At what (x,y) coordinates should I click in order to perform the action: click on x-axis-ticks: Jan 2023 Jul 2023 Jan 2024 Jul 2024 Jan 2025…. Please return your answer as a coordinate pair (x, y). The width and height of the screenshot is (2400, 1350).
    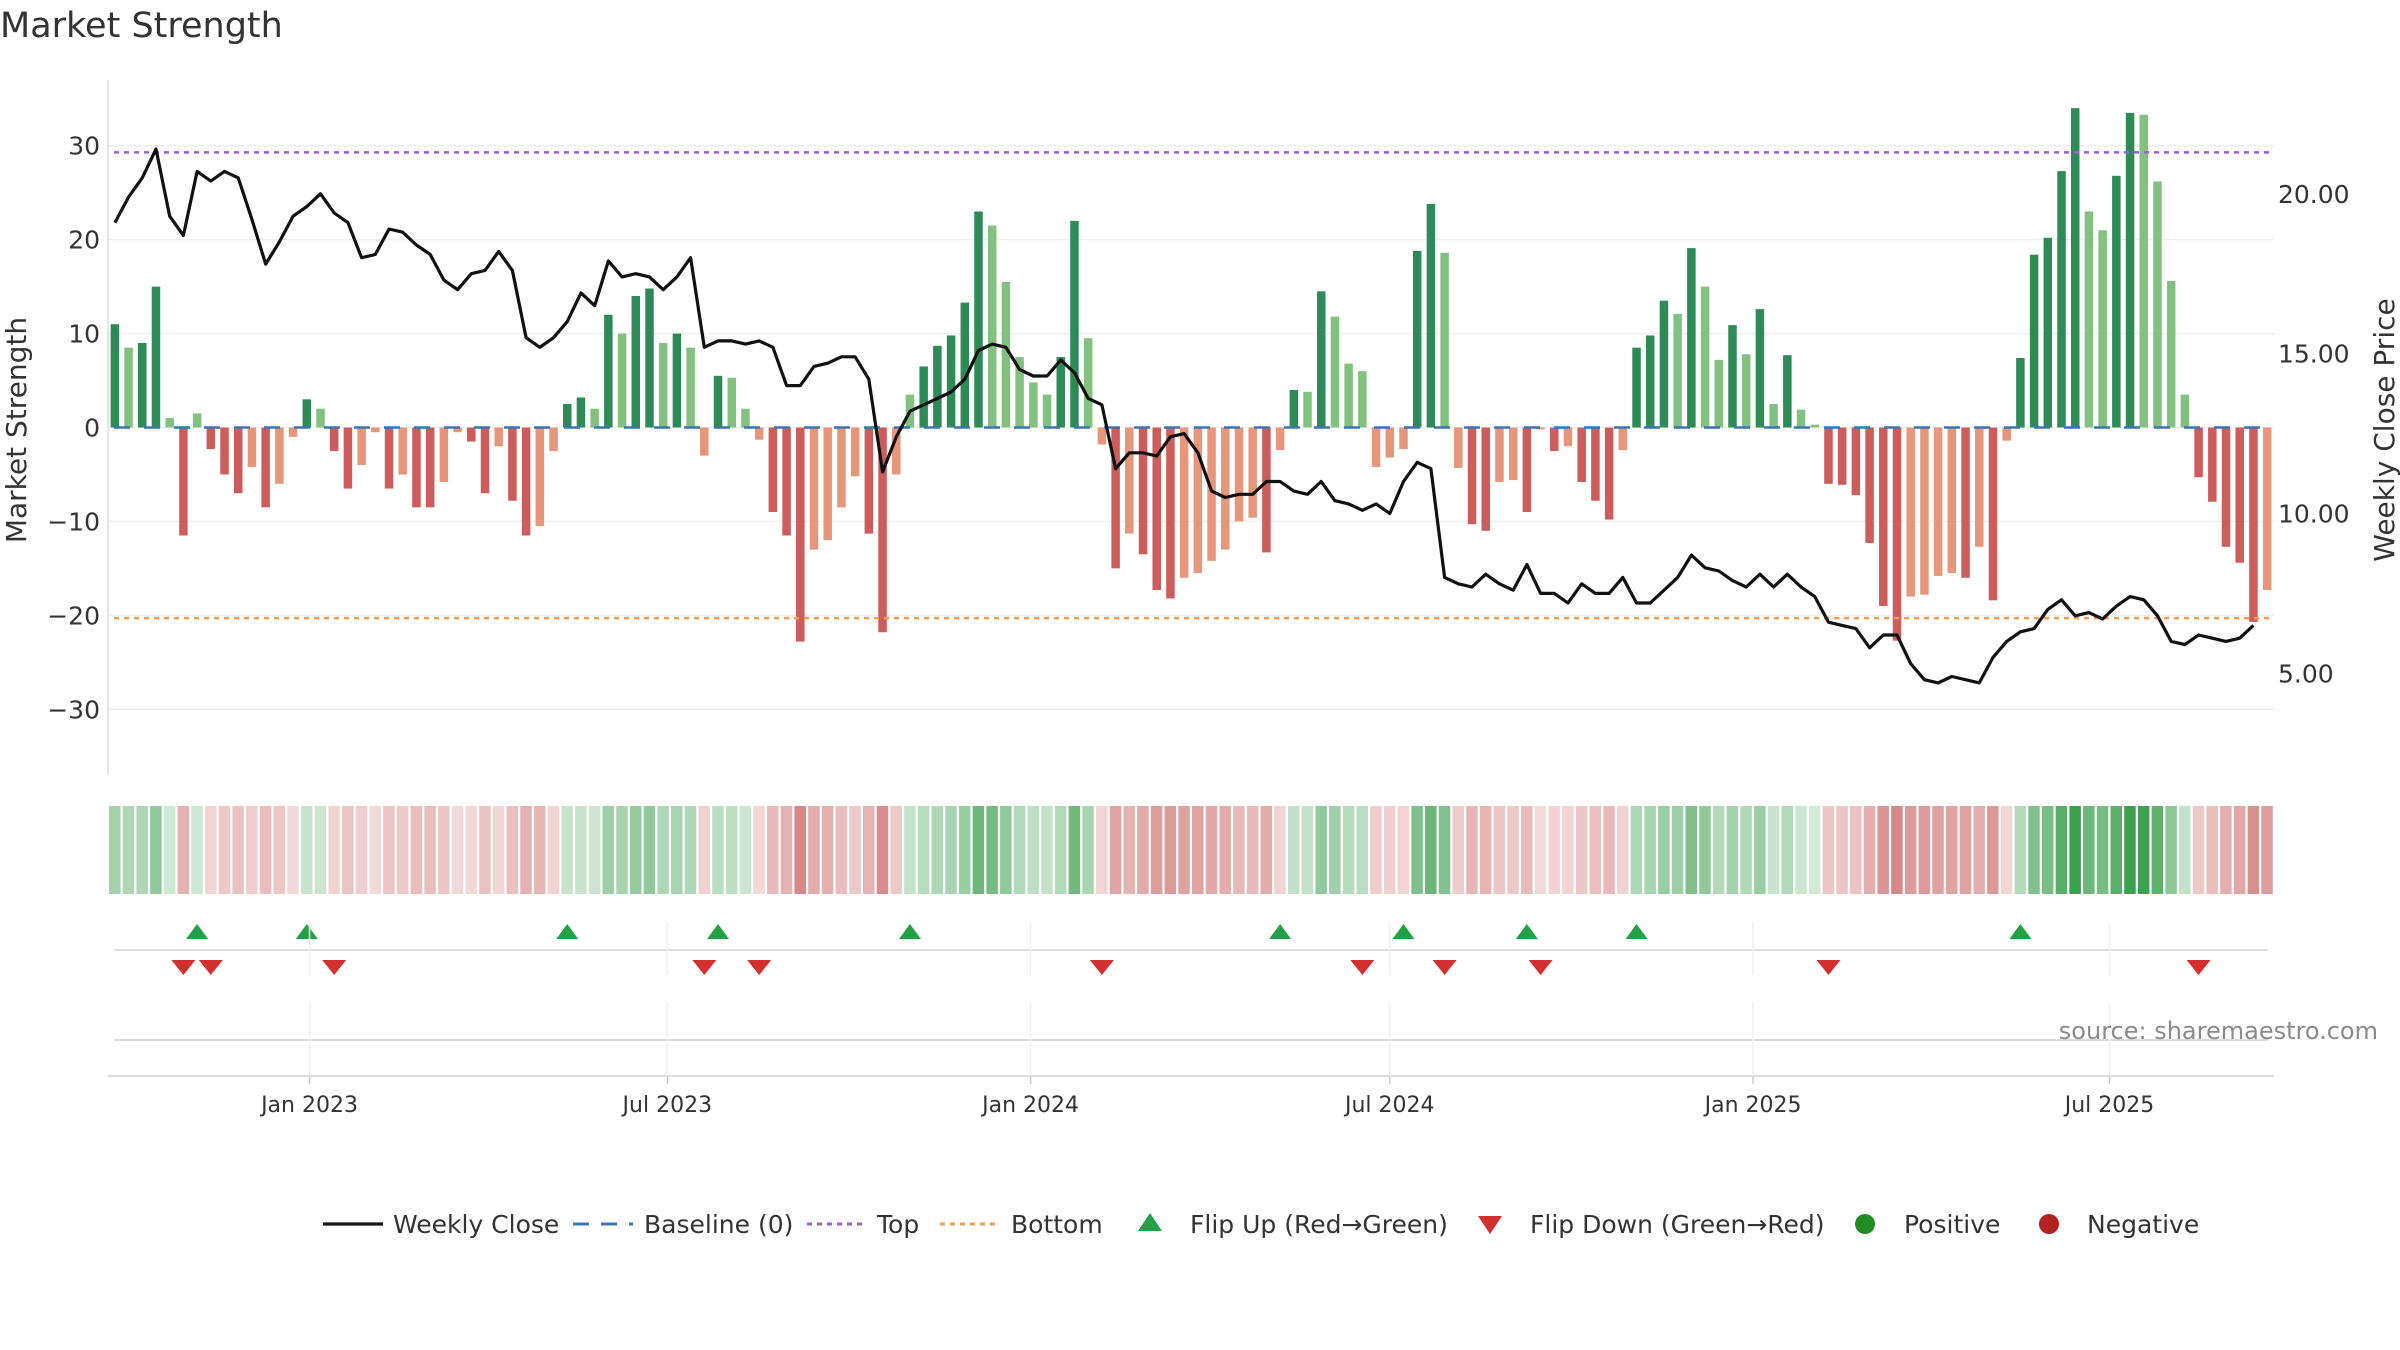
    Looking at the image, I should click on (1206, 1097).